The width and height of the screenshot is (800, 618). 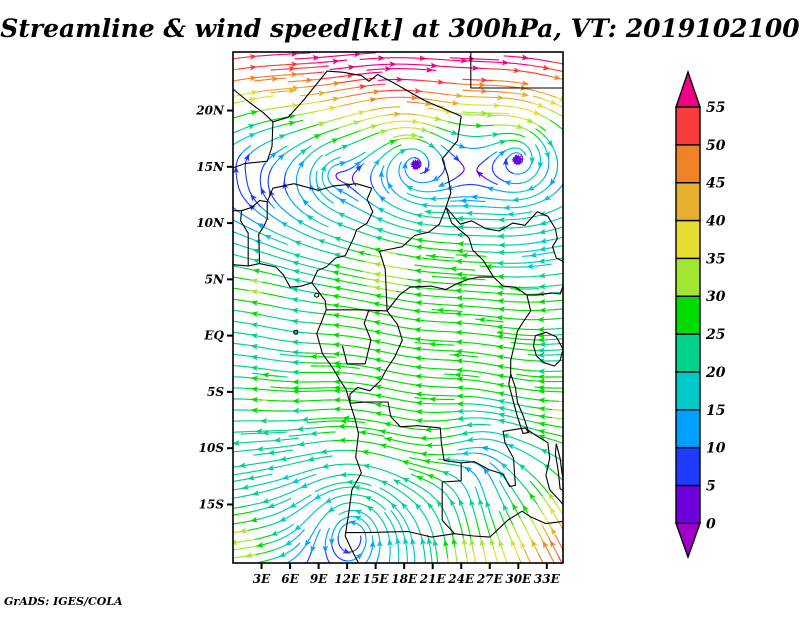 What do you see at coordinates (547, 579) in the screenshot?
I see `x-axis-label: 33E` at bounding box center [547, 579].